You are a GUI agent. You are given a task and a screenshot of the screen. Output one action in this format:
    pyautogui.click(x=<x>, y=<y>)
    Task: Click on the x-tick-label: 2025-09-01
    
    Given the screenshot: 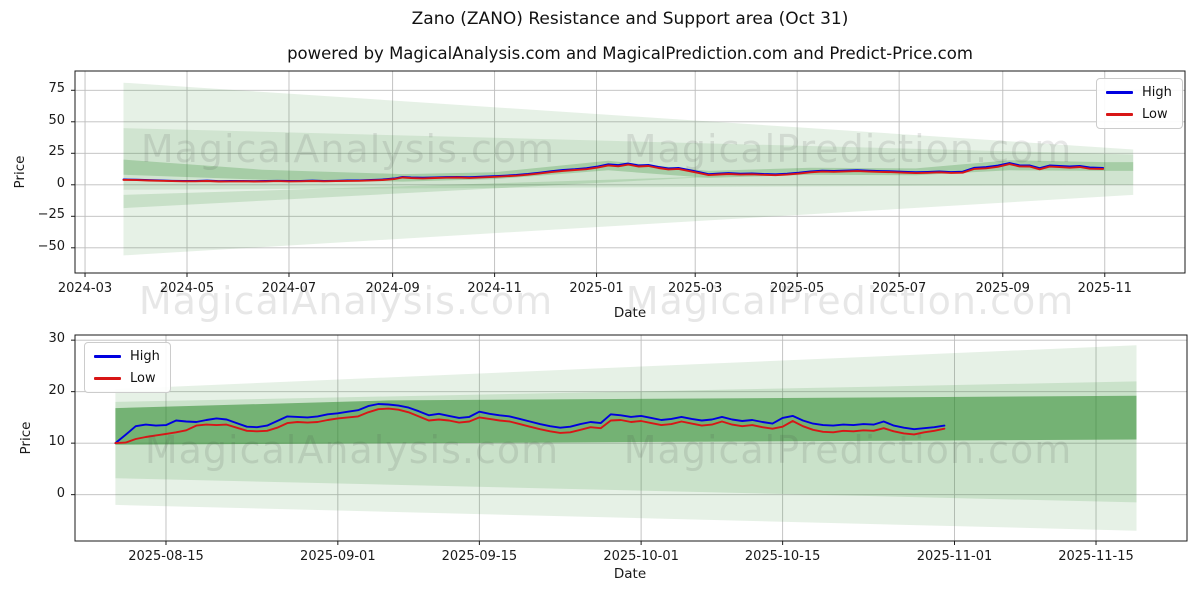 What is the action you would take?
    pyautogui.click(x=338, y=556)
    